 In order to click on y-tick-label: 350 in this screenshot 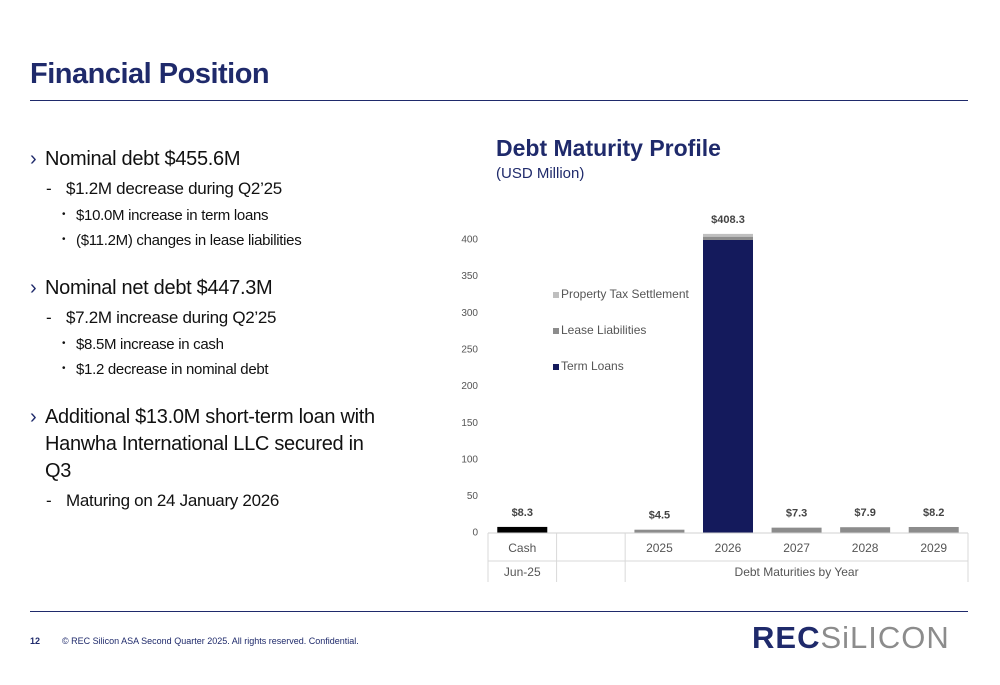, I will do `click(469, 276)`.